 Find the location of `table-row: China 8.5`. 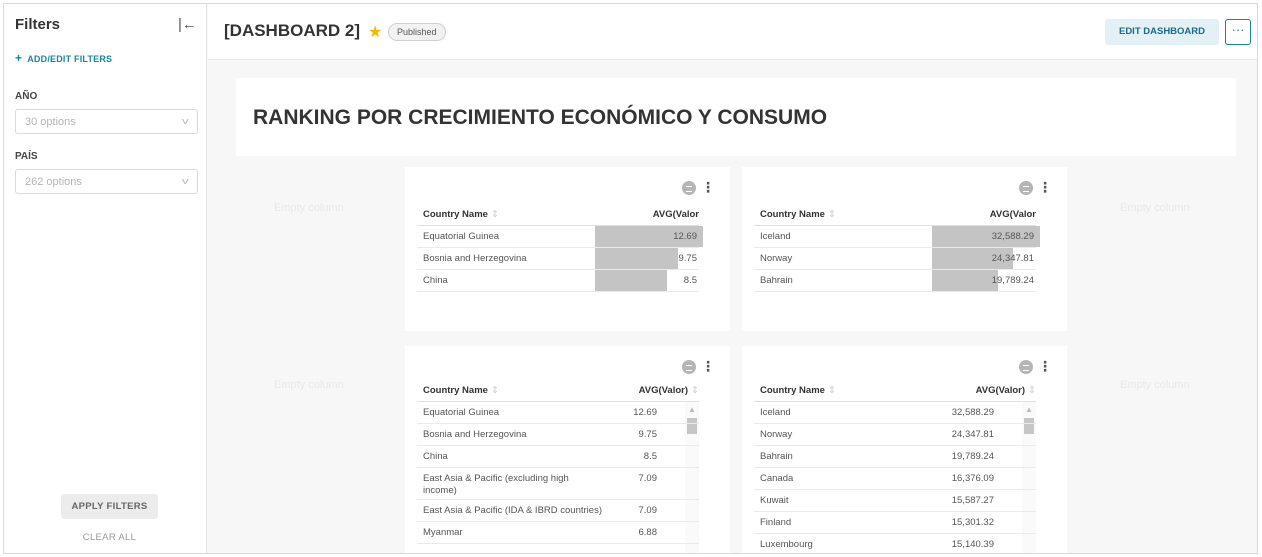

table-row: China 8.5 is located at coordinates (558, 281).